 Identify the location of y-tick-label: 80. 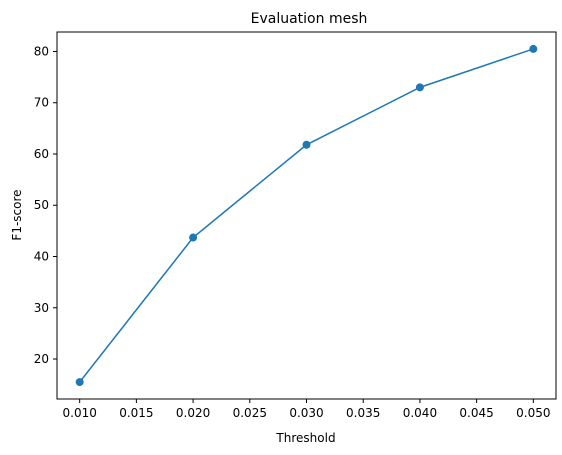
(41, 51).